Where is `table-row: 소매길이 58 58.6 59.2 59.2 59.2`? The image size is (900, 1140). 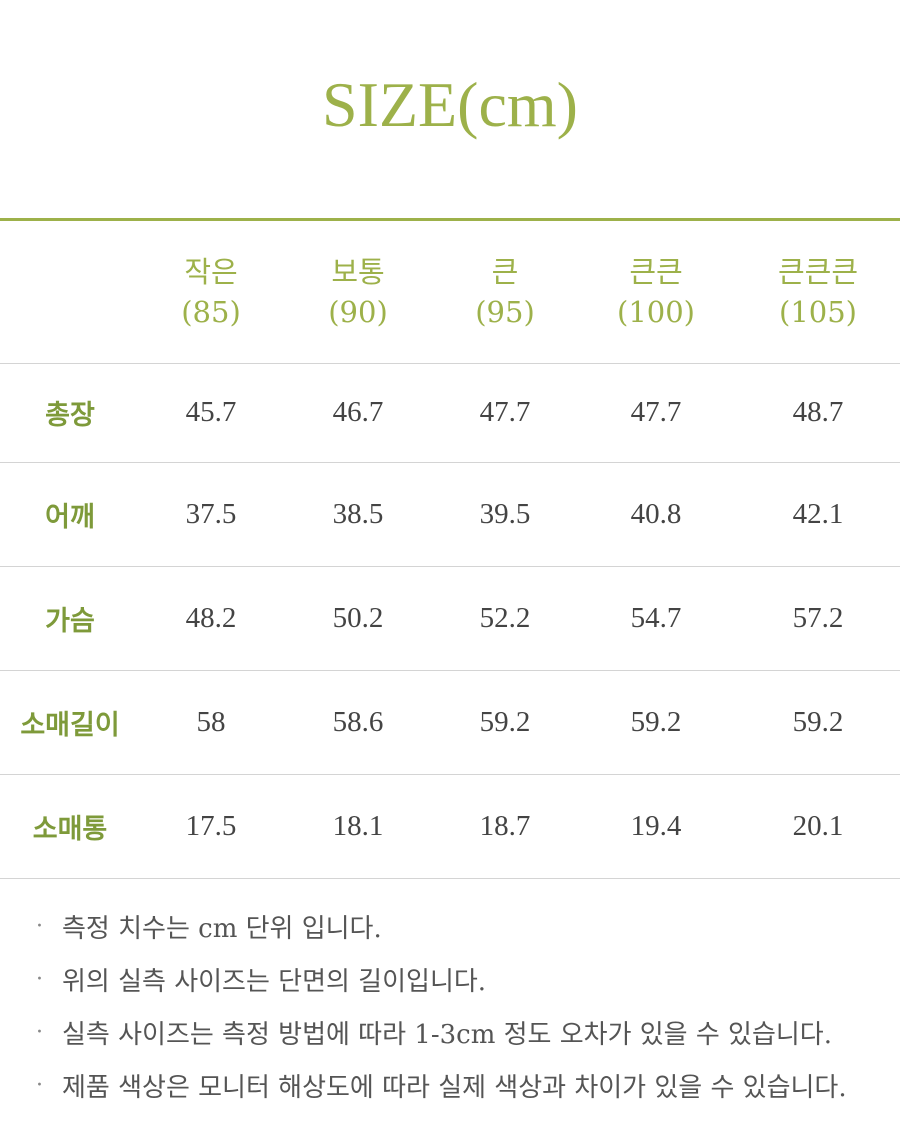 table-row: 소매길이 58 58.6 59.2 59.2 59.2 is located at coordinates (450, 722).